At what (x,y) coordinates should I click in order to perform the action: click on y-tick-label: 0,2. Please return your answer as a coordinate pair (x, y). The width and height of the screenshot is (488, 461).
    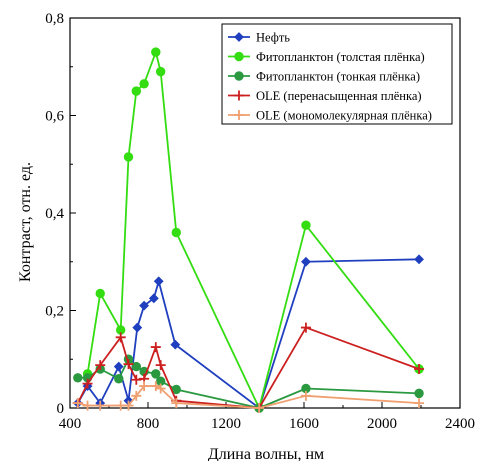
    Looking at the image, I should click on (54, 312).